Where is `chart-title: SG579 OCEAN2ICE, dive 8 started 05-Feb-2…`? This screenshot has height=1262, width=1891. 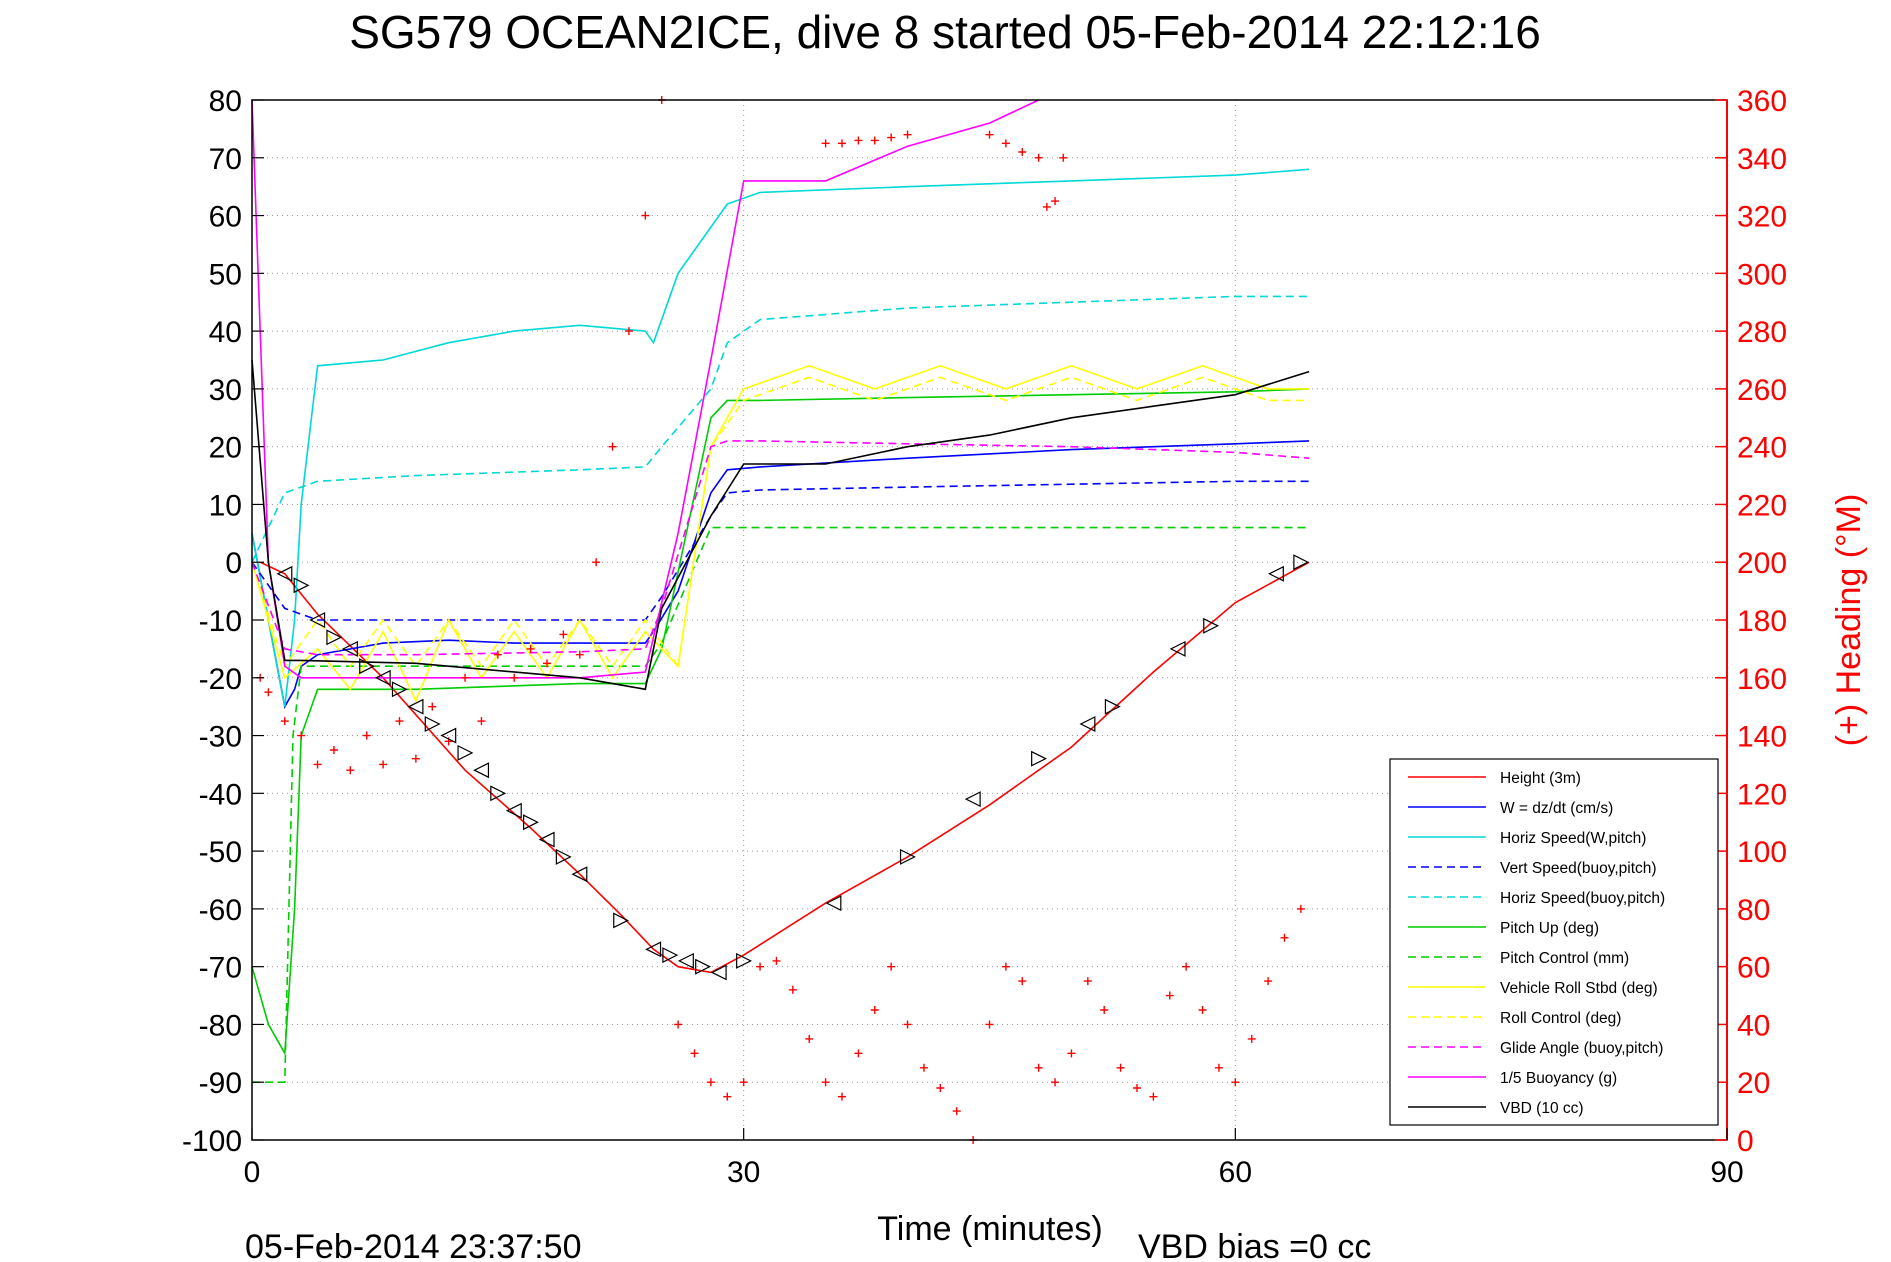
chart-title: SG579 OCEAN2ICE, dive 8 started 05-Feb-2… is located at coordinates (945, 32).